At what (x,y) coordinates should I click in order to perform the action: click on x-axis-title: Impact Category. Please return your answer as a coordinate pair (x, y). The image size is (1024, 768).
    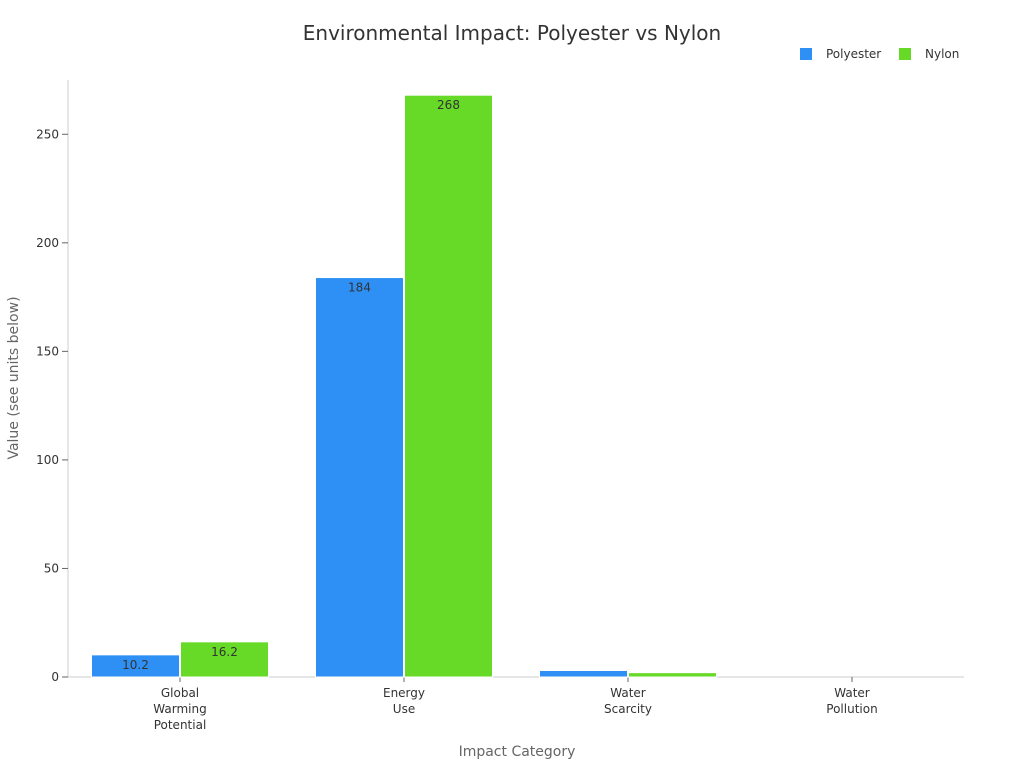
    Looking at the image, I should click on (517, 752).